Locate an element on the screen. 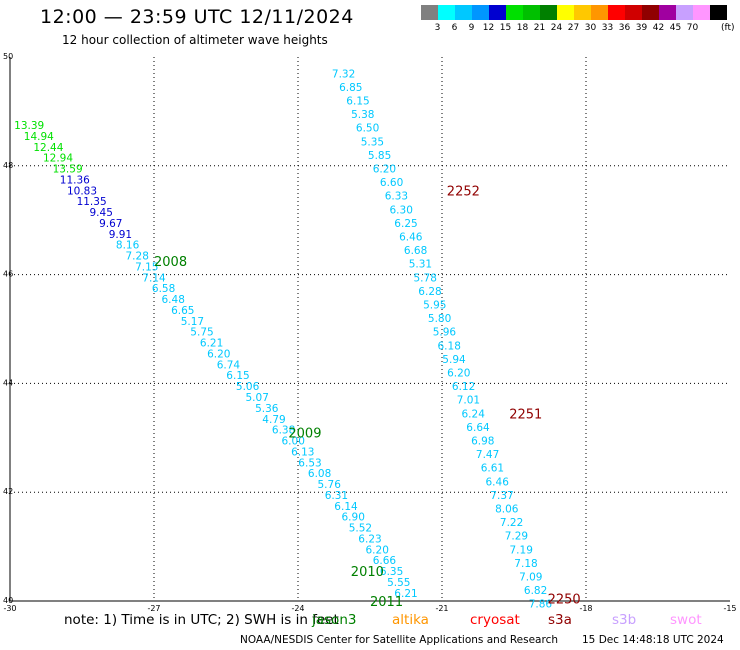 Image resolution: width=740 pixels, height=650 pixels. swh-data-point: 5.17 is located at coordinates (192, 322).